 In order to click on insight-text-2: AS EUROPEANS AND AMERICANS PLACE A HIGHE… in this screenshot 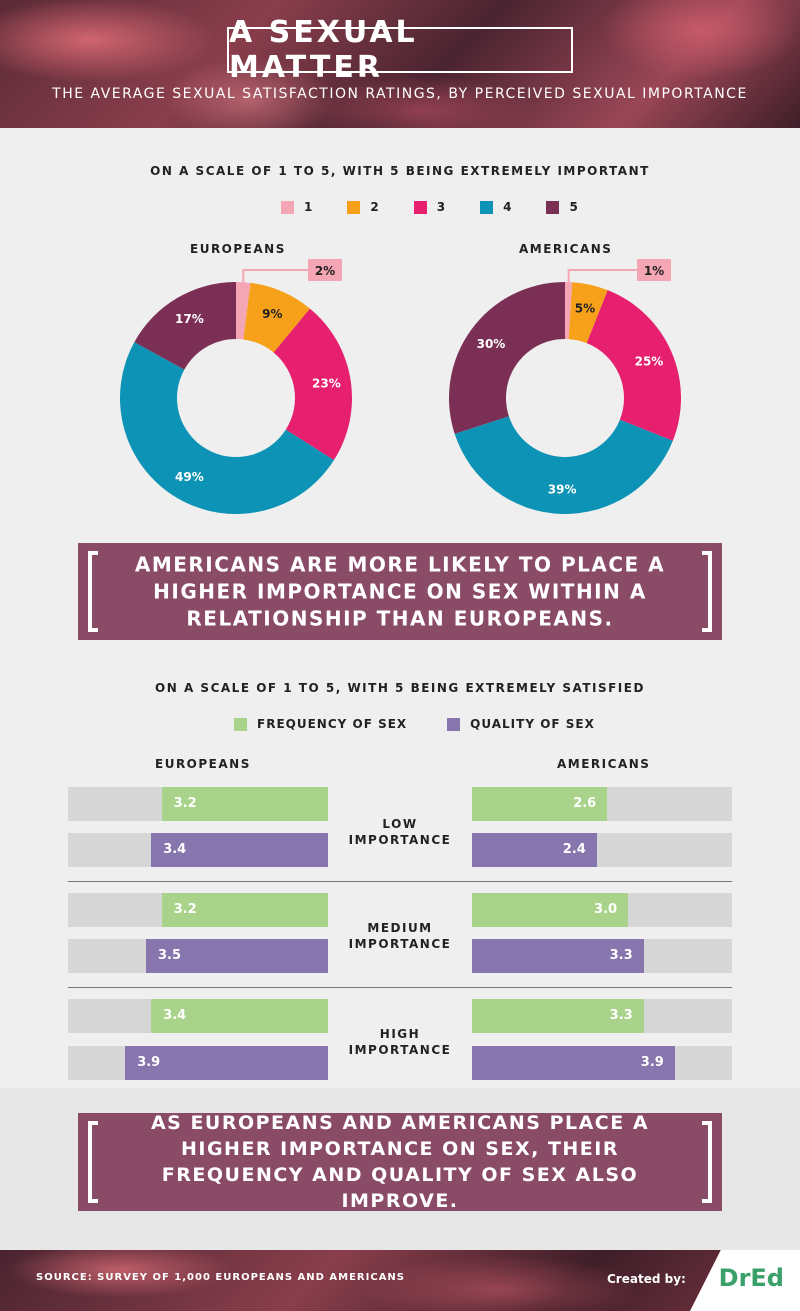, I will do `click(400, 1162)`.